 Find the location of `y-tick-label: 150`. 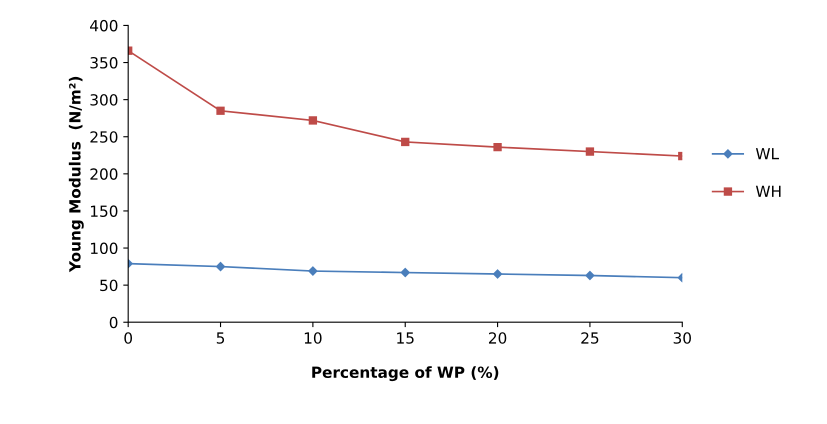

y-tick-label: 150 is located at coordinates (104, 211).